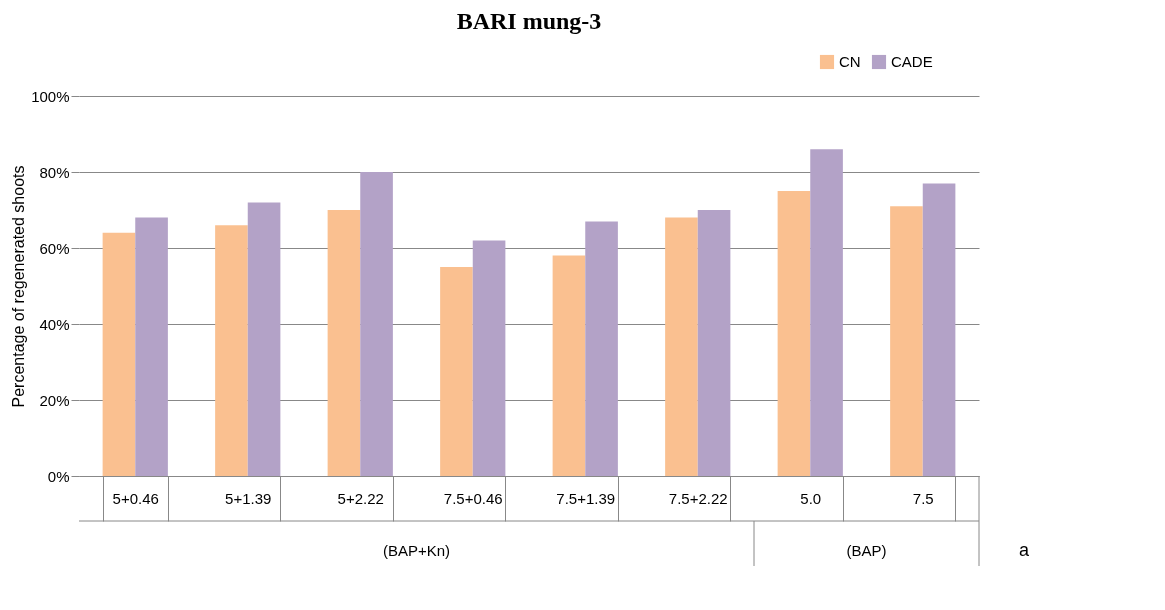 The height and width of the screenshot is (610, 1165). What do you see at coordinates (54, 324) in the screenshot?
I see `y-tick-label: 40%` at bounding box center [54, 324].